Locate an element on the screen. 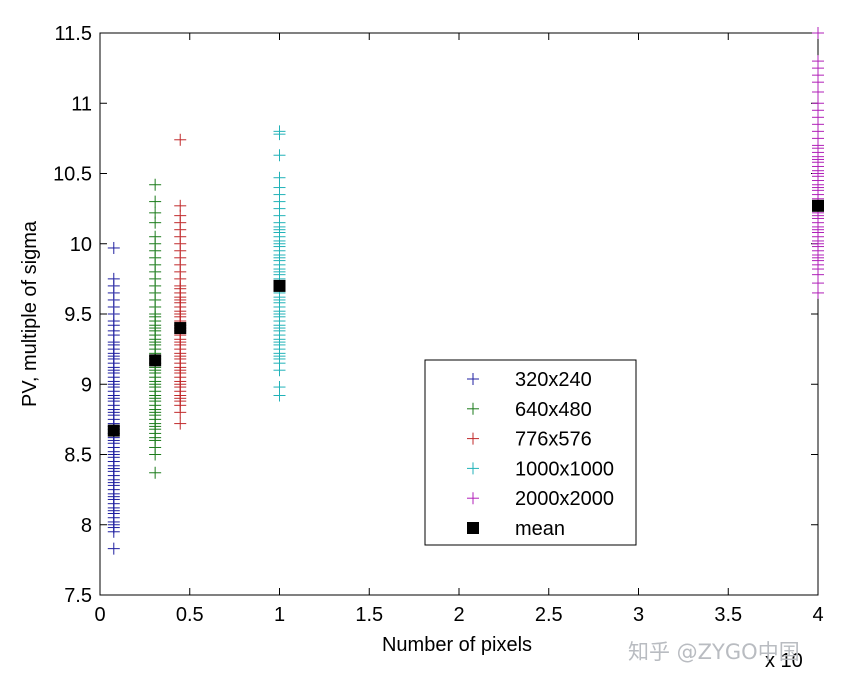  legend-label-1000x1000: 1000x1000 is located at coordinates (564, 469).